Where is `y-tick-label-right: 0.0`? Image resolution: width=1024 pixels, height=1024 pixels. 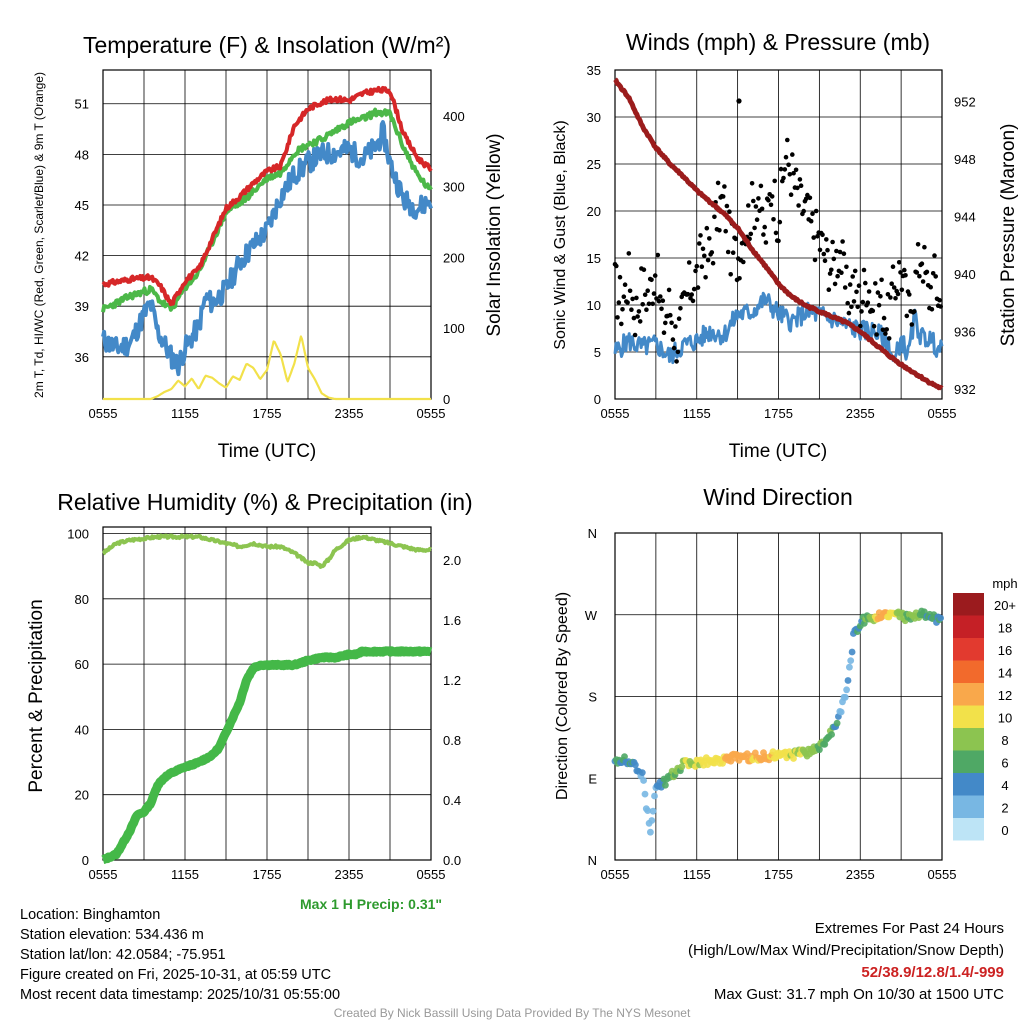
y-tick-label-right: 0.0 is located at coordinates (452, 860).